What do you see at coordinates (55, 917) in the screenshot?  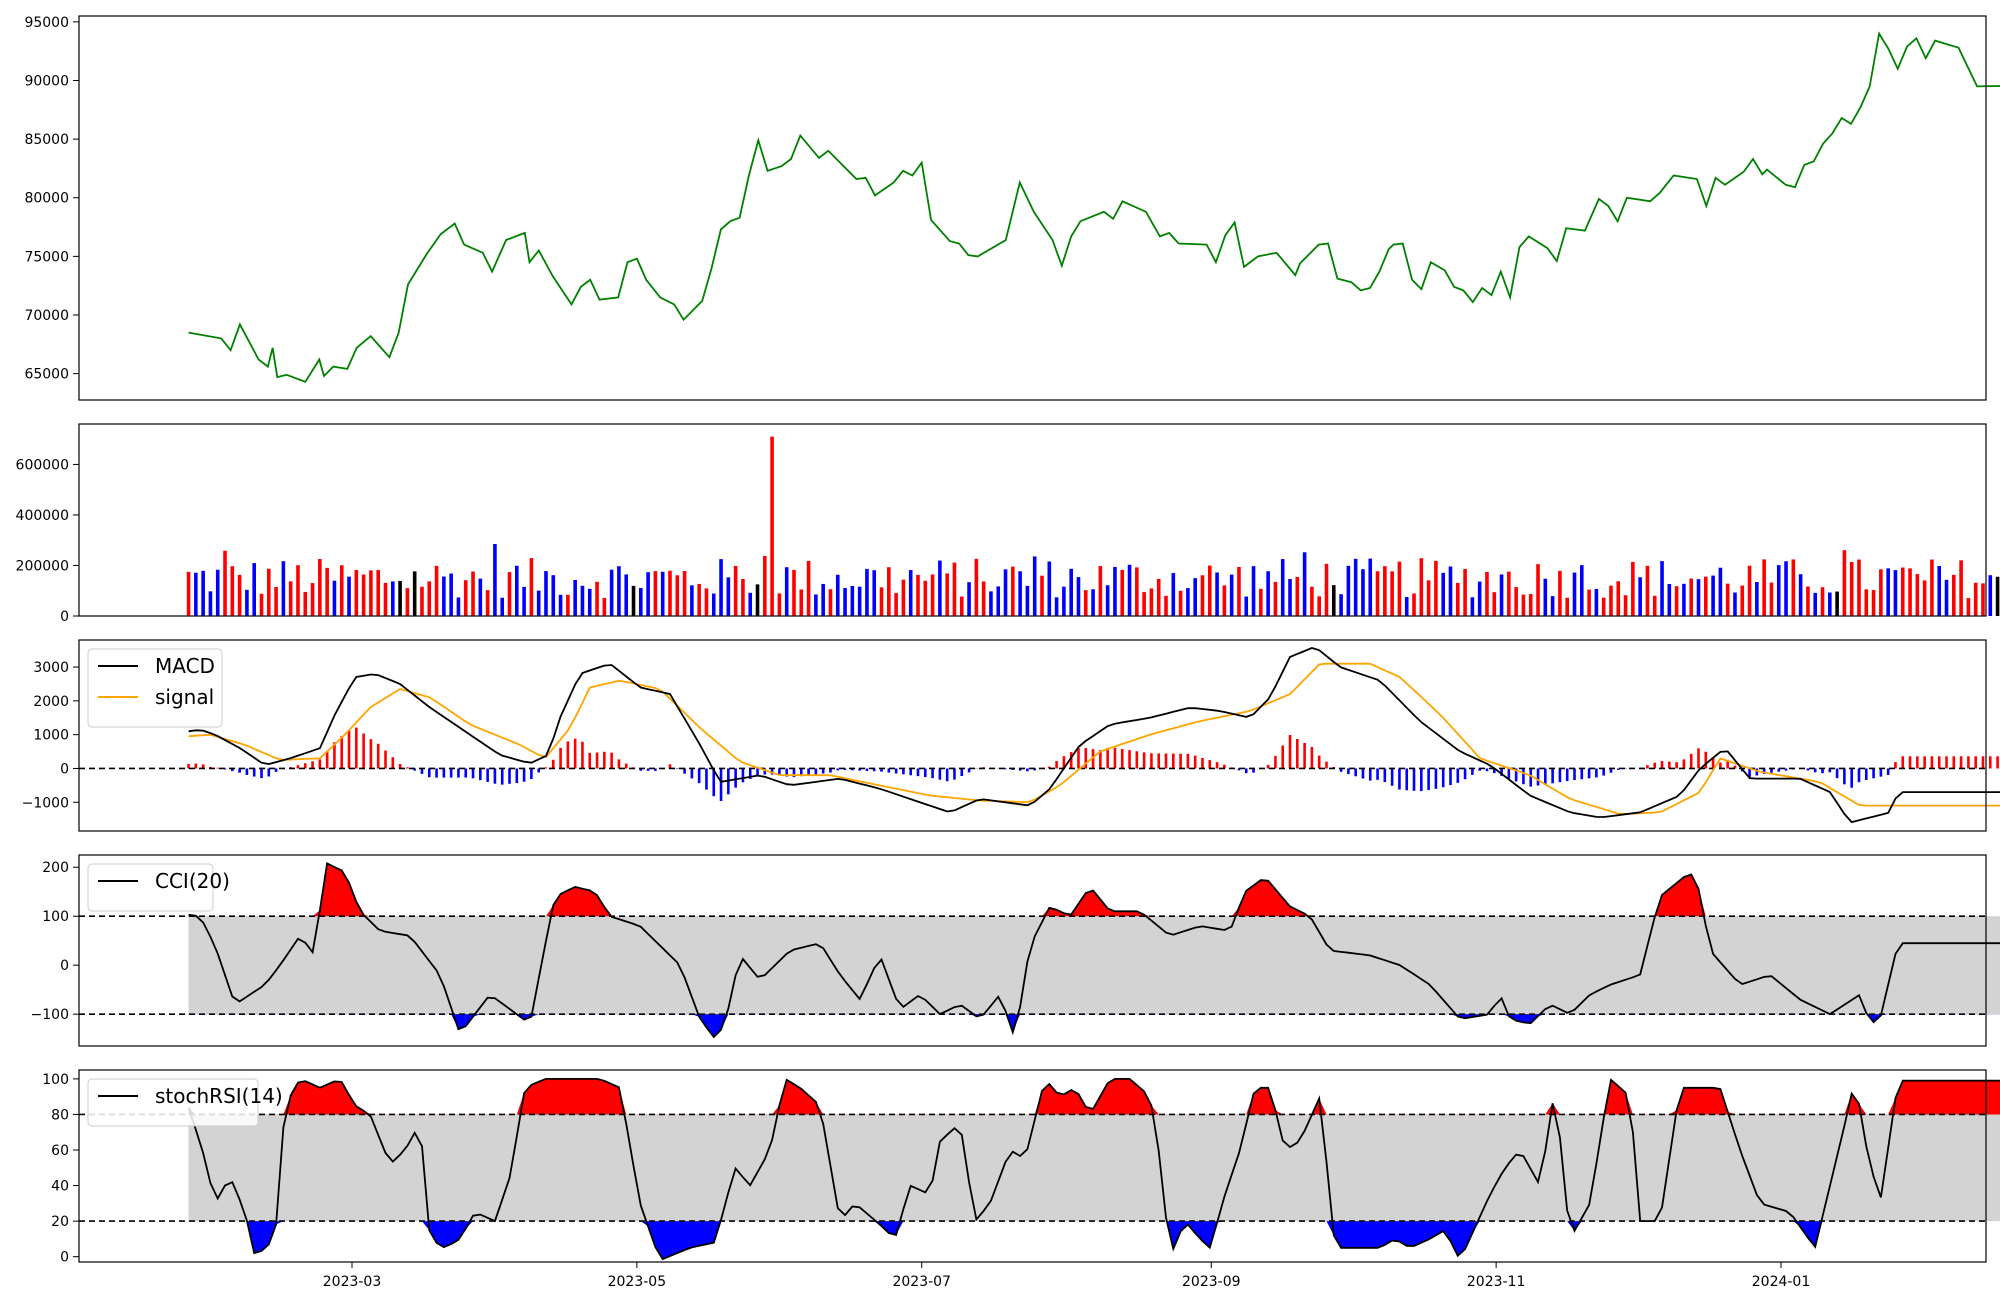 I see `y-tick-label: 100` at bounding box center [55, 917].